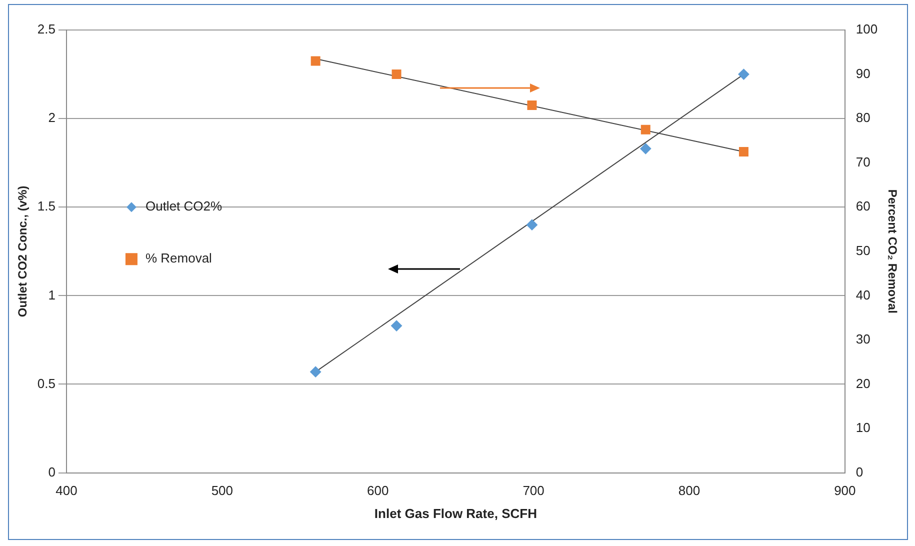 Image resolution: width=915 pixels, height=546 pixels. Describe the element at coordinates (178, 258) in the screenshot. I see `legend-label: % Removal` at that location.